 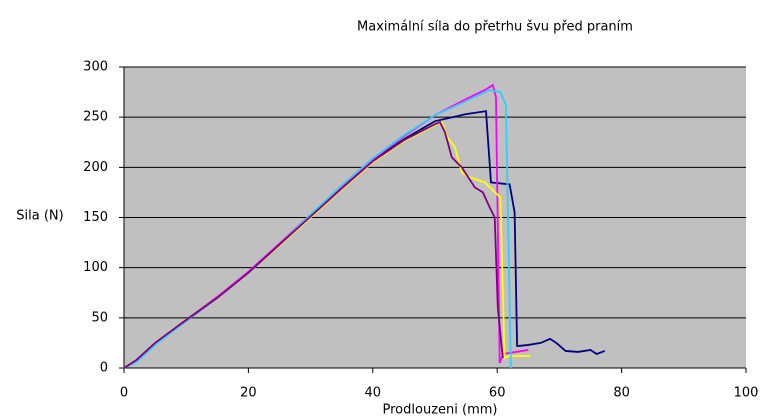 What do you see at coordinates (95, 267) in the screenshot?
I see `y-tick-label: 100` at bounding box center [95, 267].